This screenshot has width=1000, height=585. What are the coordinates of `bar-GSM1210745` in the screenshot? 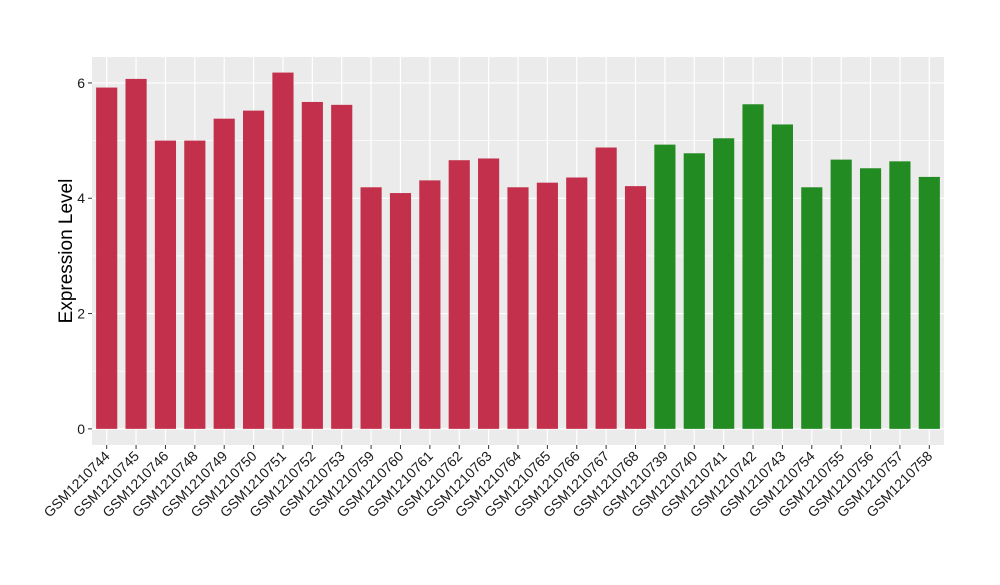 It's located at (136, 253).